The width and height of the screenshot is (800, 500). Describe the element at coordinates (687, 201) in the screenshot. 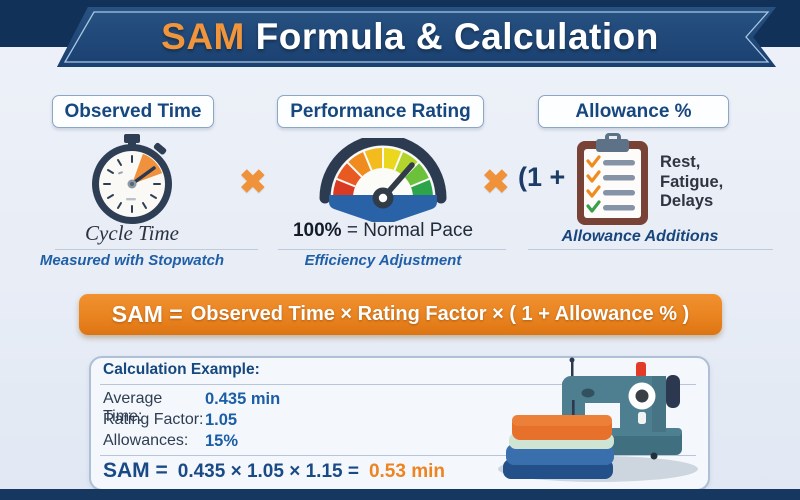

I see `checklist-line-delays: Delays` at that location.